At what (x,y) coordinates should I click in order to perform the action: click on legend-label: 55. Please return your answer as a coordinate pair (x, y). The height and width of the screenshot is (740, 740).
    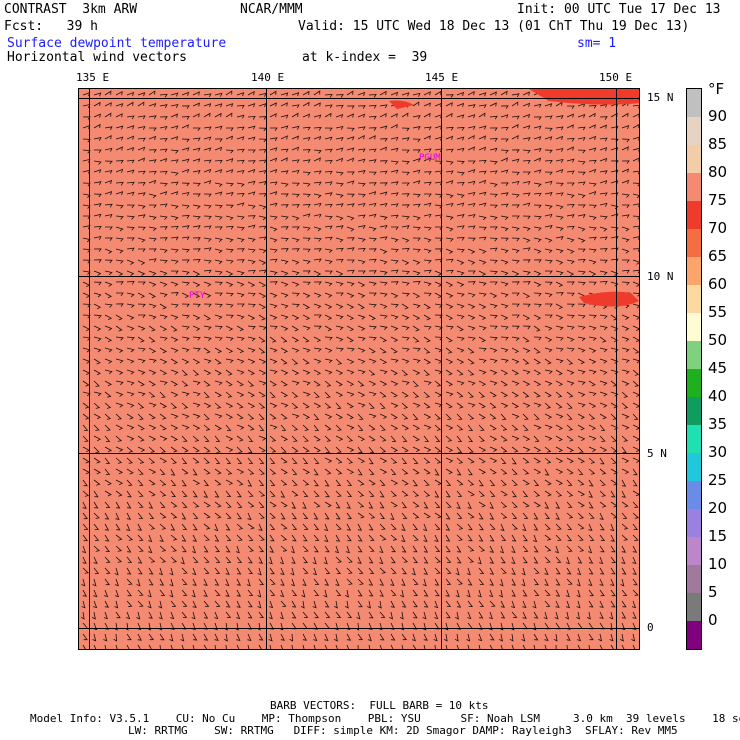
    Looking at the image, I should click on (718, 312).